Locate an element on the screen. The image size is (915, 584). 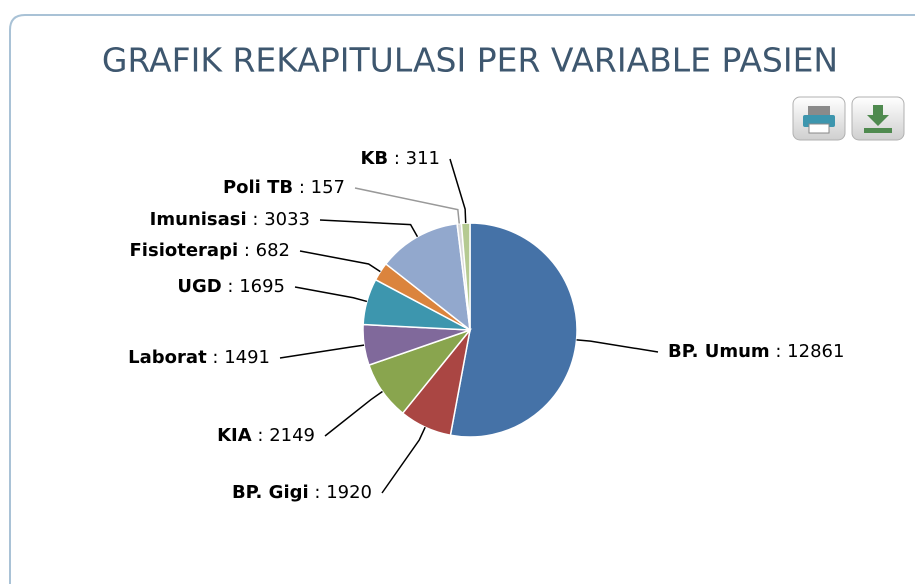
label-name: Imunisasi is located at coordinates (198, 219).